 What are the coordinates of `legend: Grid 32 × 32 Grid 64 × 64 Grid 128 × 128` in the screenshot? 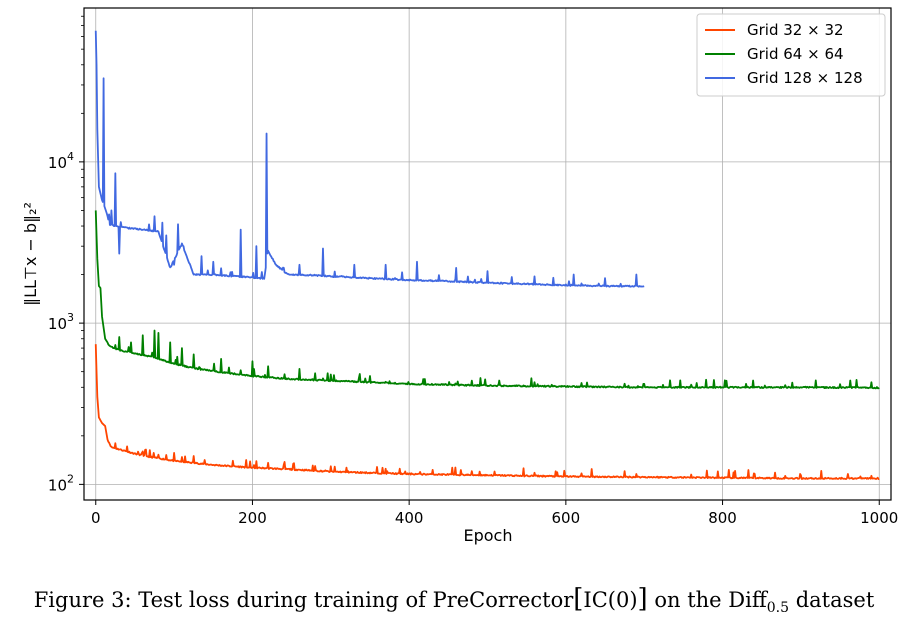 It's located at (791, 55).